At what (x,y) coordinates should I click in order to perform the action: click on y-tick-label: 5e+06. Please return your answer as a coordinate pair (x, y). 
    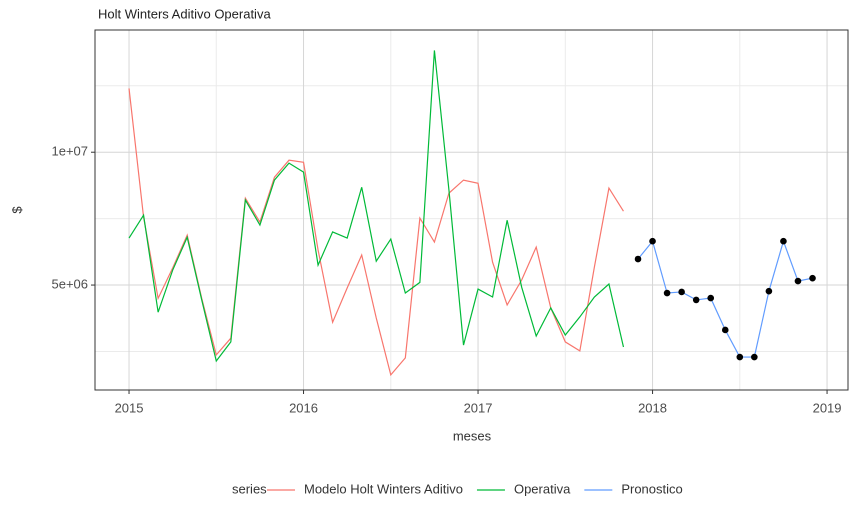
    Looking at the image, I should click on (69, 283).